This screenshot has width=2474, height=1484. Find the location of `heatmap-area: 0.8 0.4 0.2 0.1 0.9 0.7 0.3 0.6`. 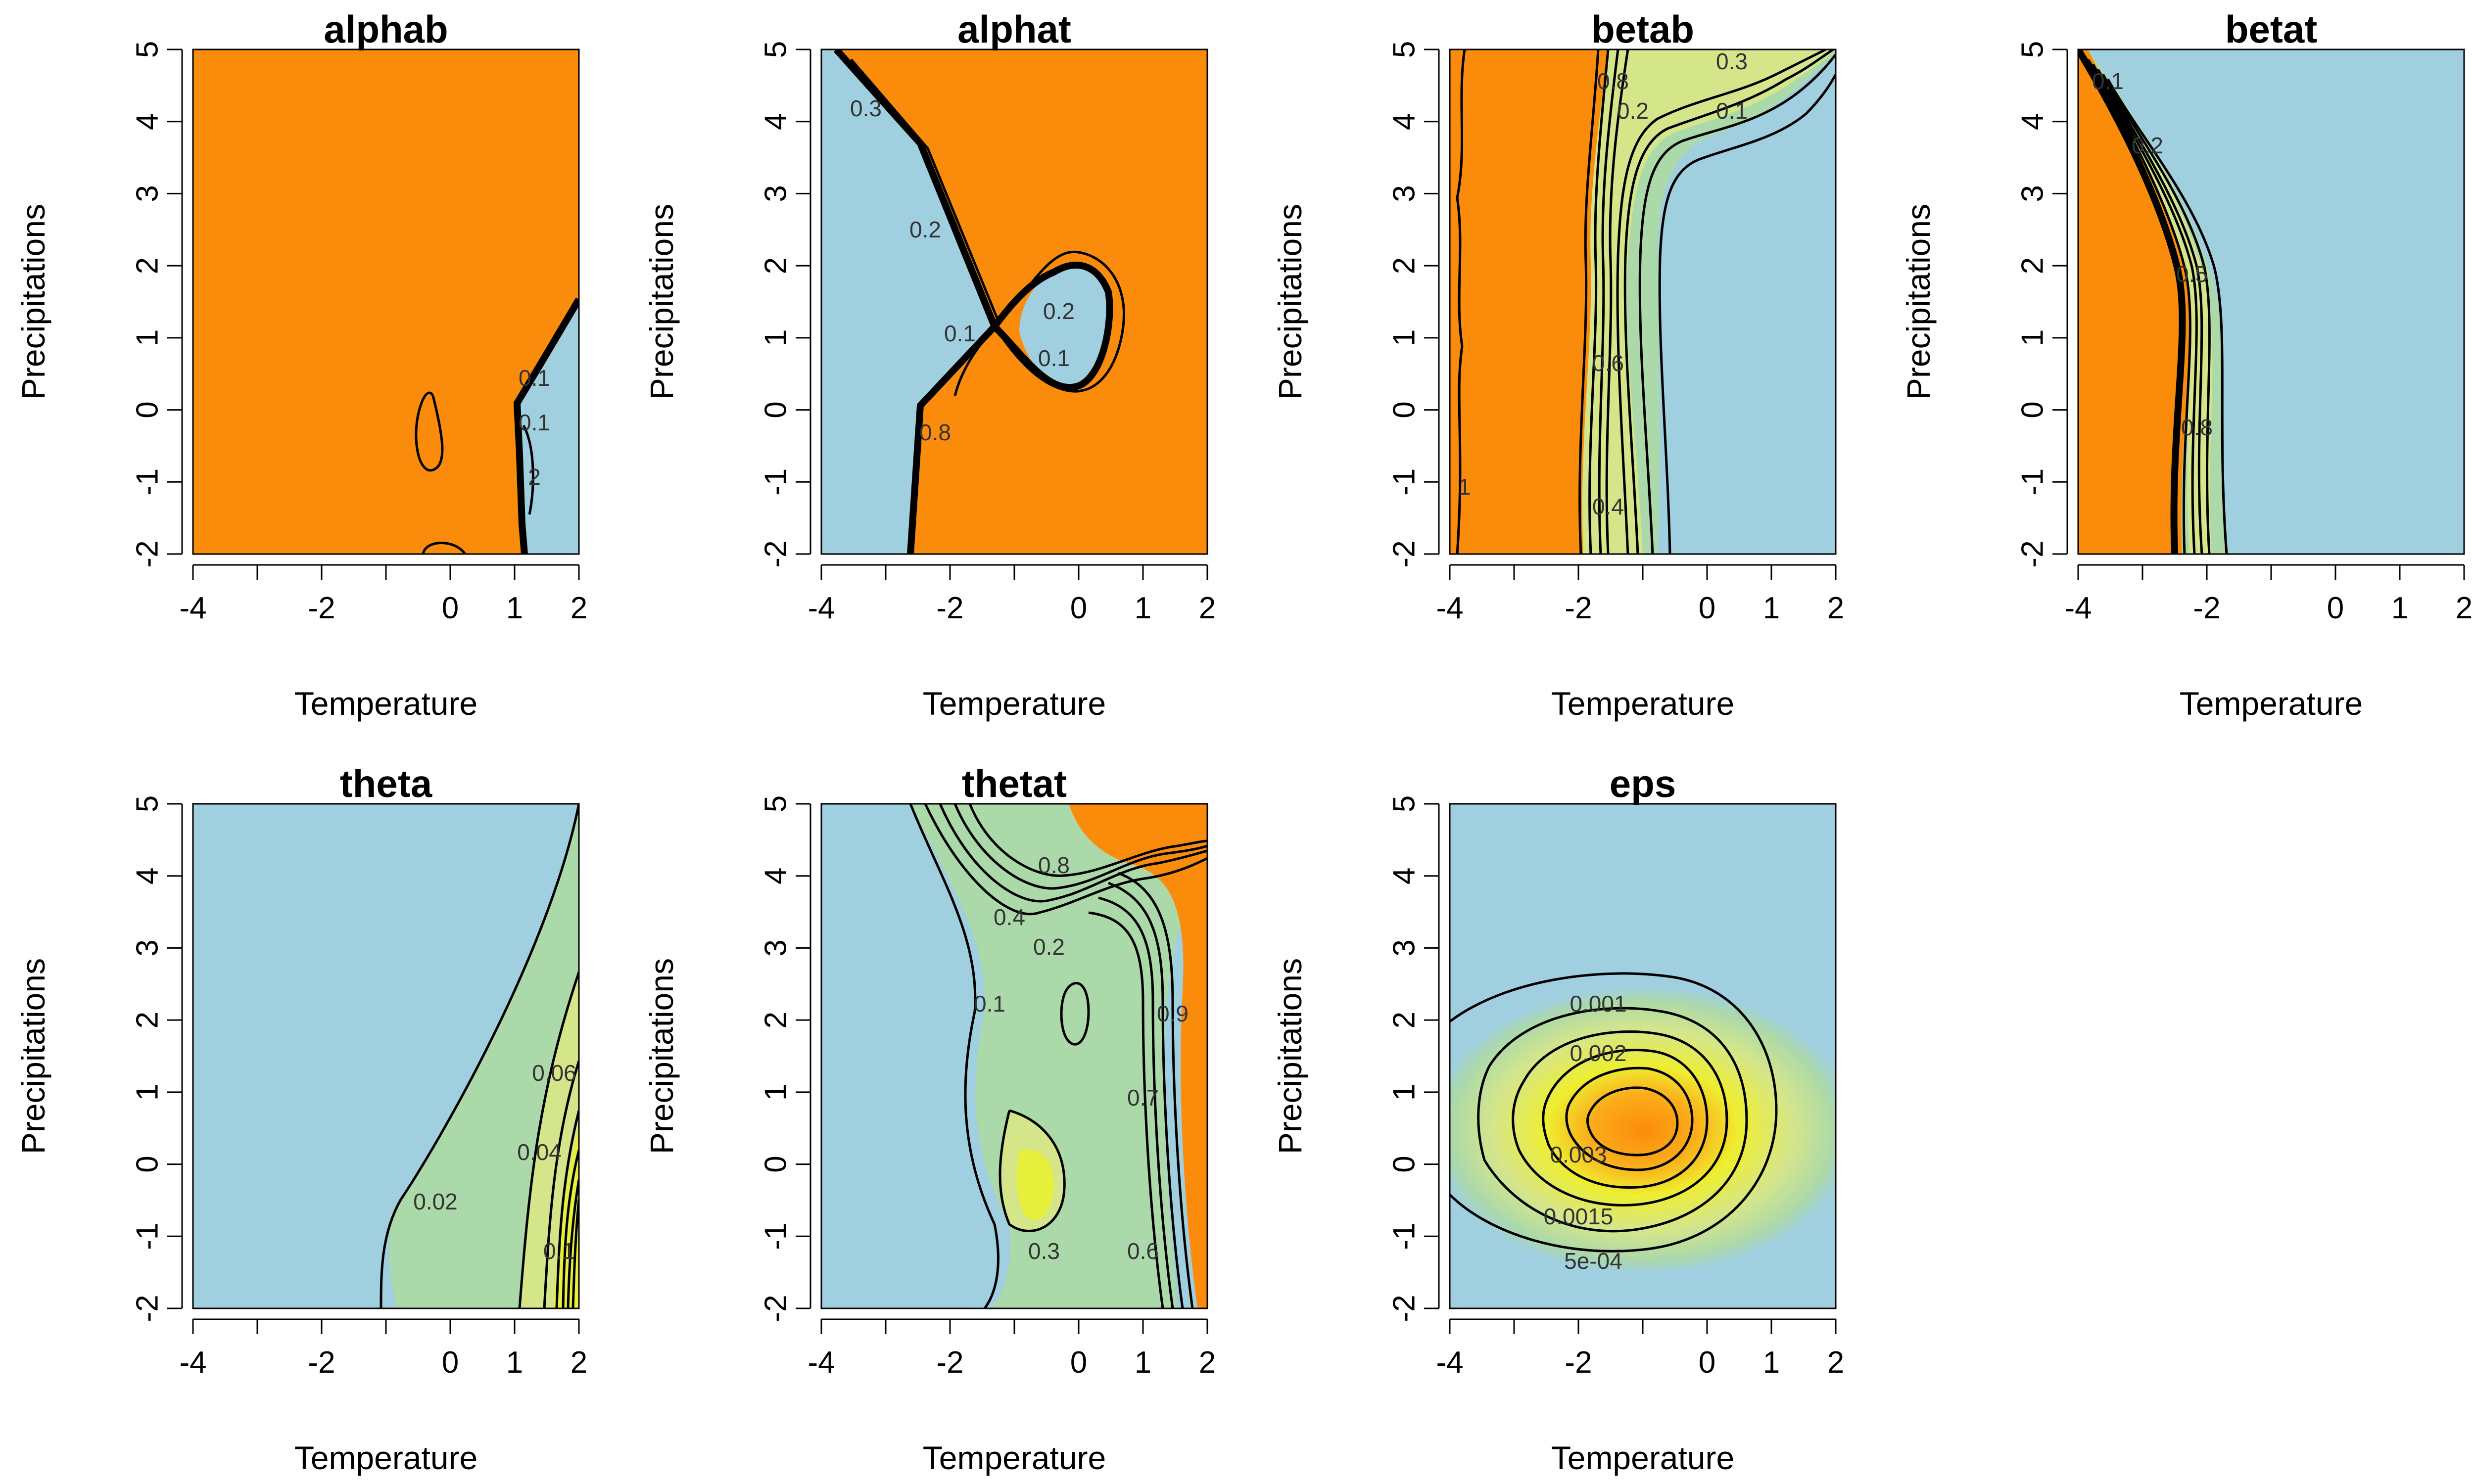

heatmap-area: 0.8 0.4 0.2 0.1 0.9 0.7 0.3 0.6 is located at coordinates (1014, 1056).